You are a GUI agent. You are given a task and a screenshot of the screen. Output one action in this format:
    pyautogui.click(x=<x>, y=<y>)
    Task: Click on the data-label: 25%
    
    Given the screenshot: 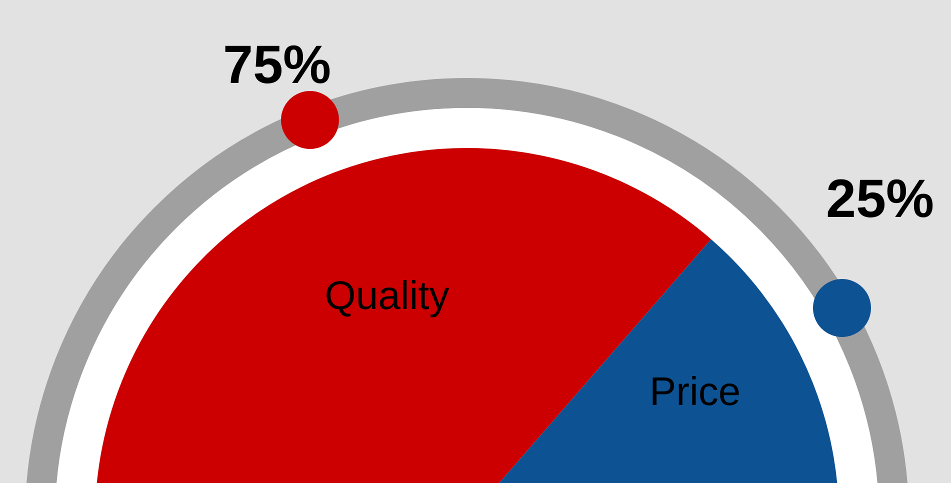 What is the action you would take?
    pyautogui.click(x=880, y=199)
    